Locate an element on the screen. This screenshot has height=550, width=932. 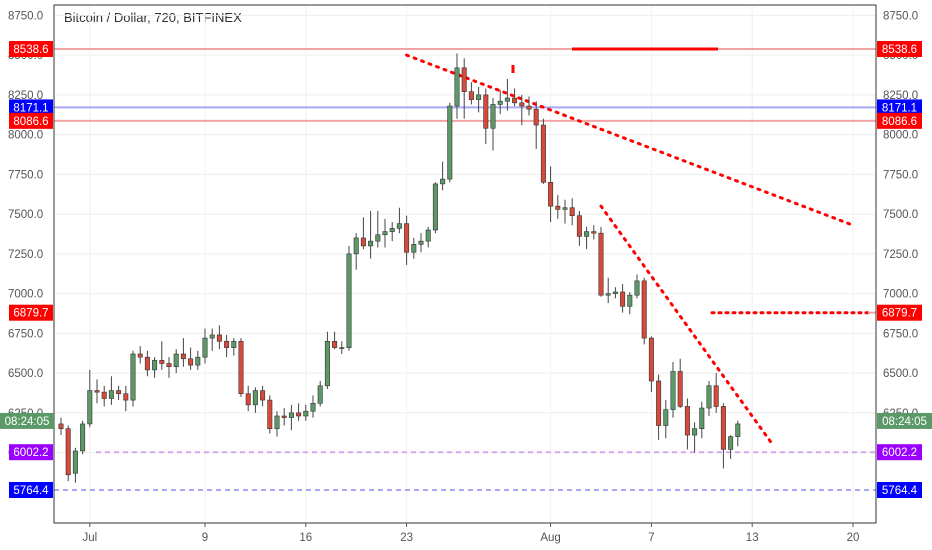
price-tag-right-8538.6-label: 8538.6 is located at coordinates (899, 50).